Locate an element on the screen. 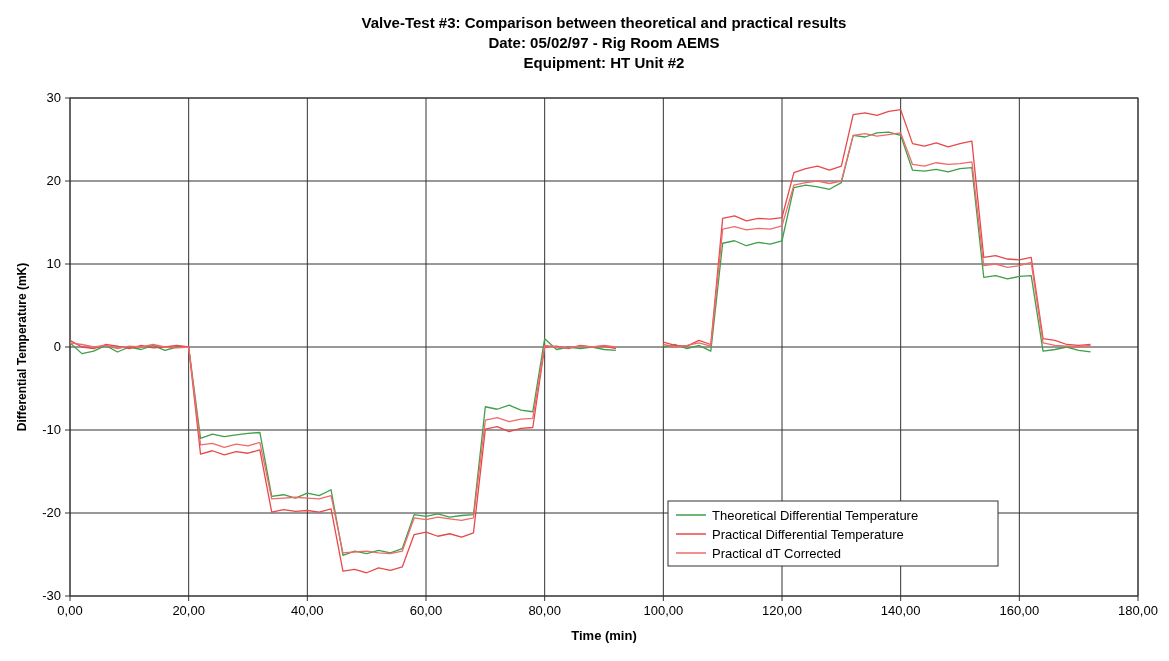  legend-label: Theoretical Differential Temperature is located at coordinates (815, 515).